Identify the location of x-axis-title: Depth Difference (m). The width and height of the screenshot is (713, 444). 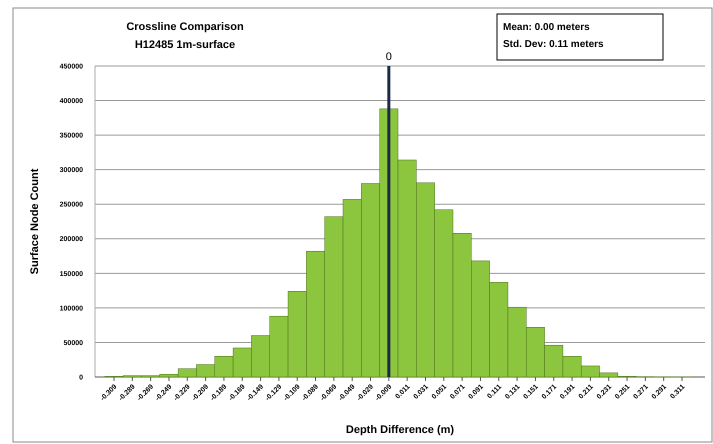
(400, 430).